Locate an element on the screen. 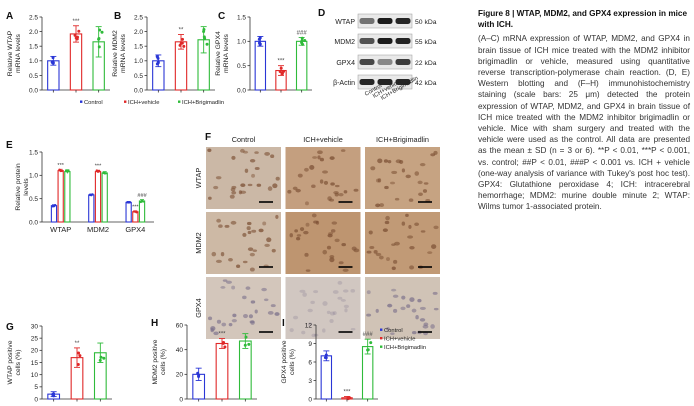 This screenshot has height=406, width=694. x-tick-label: WTAP is located at coordinates (60, 229).